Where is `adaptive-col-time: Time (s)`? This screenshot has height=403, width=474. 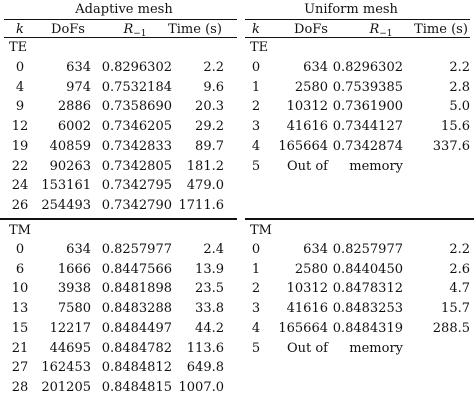
adaptive-col-time: Time (s) is located at coordinates (195, 29).